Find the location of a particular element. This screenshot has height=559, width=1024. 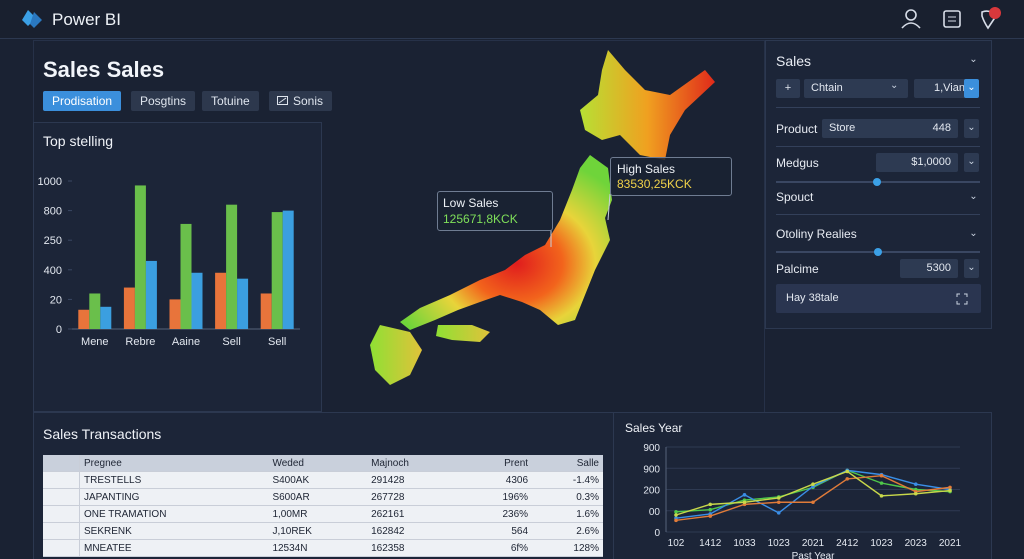

dropdown: Chtain is located at coordinates (856, 88).